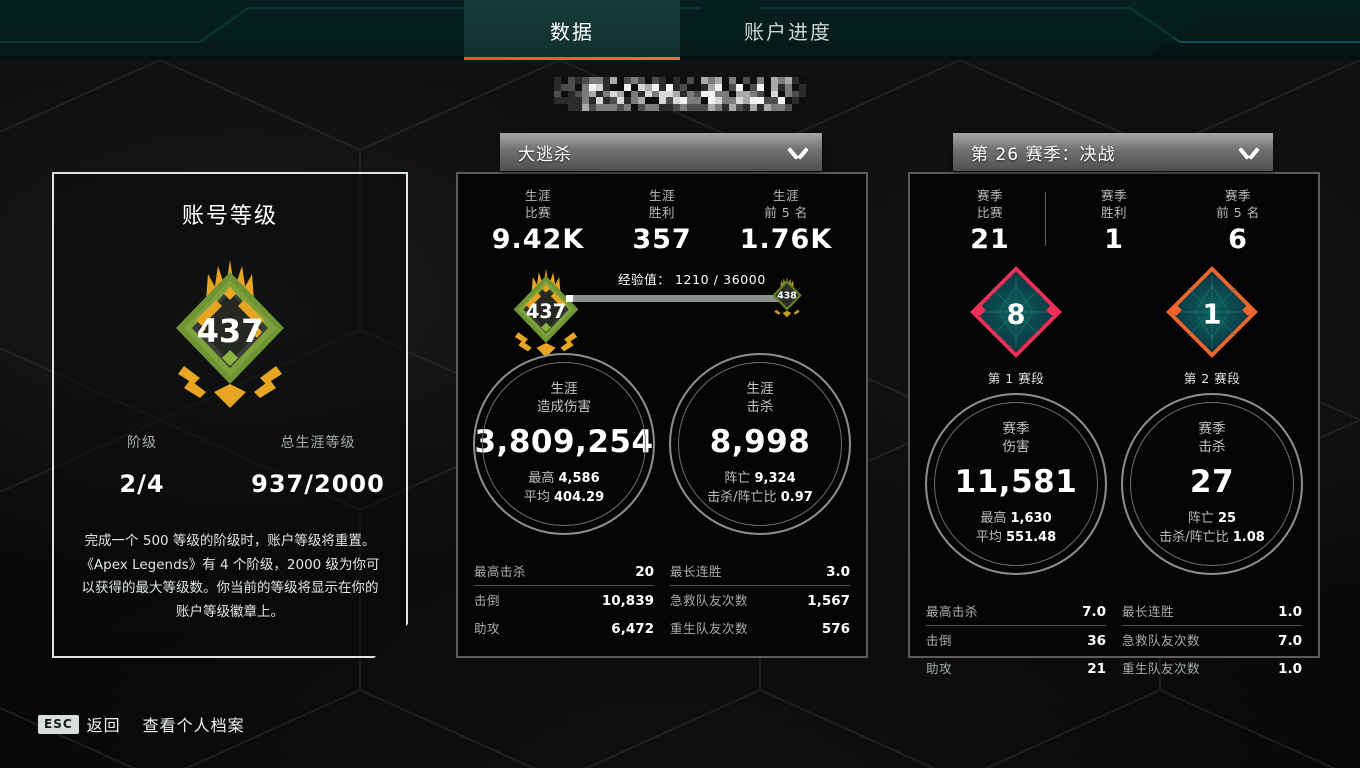 Image resolution: width=1360 pixels, height=768 pixels. I want to click on career-wins-value: 357, so click(662, 239).